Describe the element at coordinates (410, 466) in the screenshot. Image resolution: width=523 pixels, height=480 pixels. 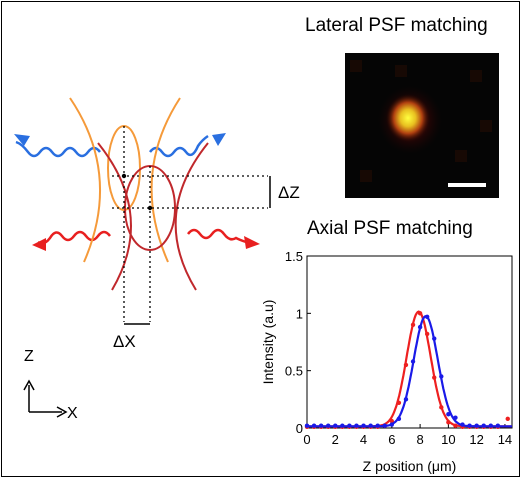
I see `x-axis-label: Z position (μm)` at that location.